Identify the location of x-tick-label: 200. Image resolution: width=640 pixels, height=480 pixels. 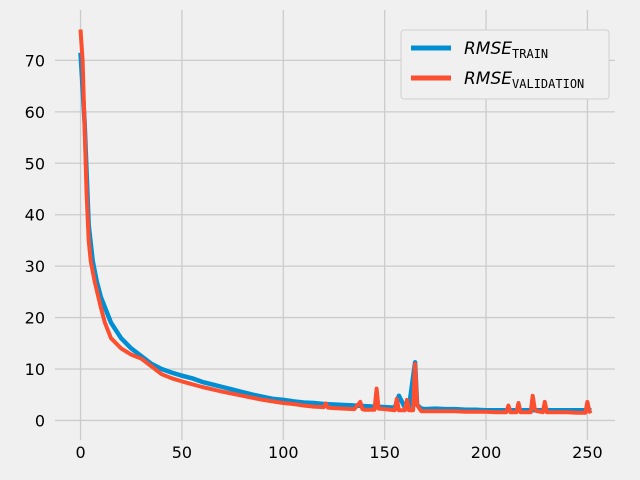
(486, 452).